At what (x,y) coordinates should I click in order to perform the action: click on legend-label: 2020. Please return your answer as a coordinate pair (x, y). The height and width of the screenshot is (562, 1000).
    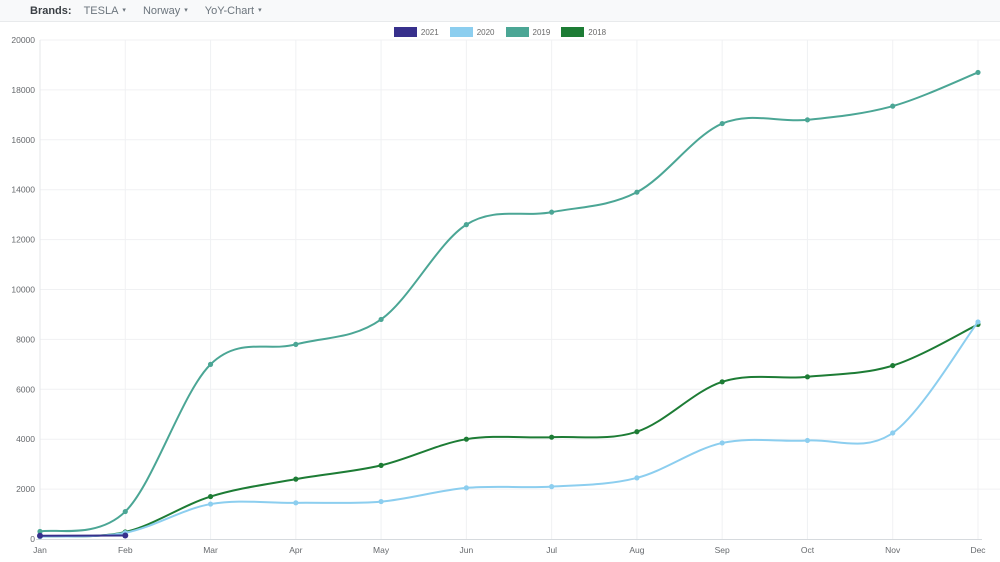
    Looking at the image, I should click on (485, 32).